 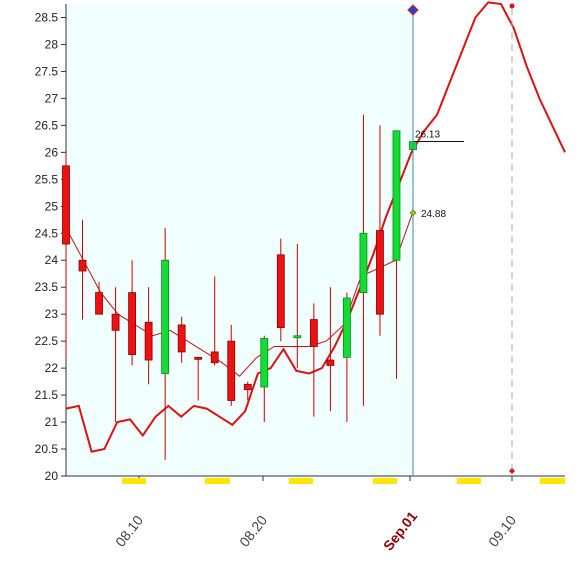 I want to click on y-tick-label: 28.5, so click(x=47, y=17).